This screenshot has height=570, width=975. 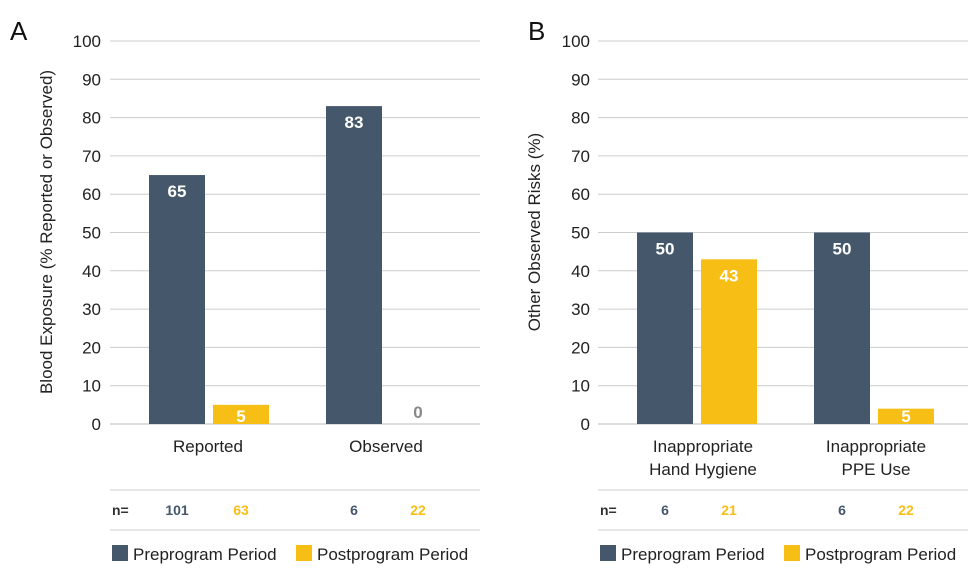 What do you see at coordinates (354, 122) in the screenshot?
I see `bar-value-label: 83` at bounding box center [354, 122].